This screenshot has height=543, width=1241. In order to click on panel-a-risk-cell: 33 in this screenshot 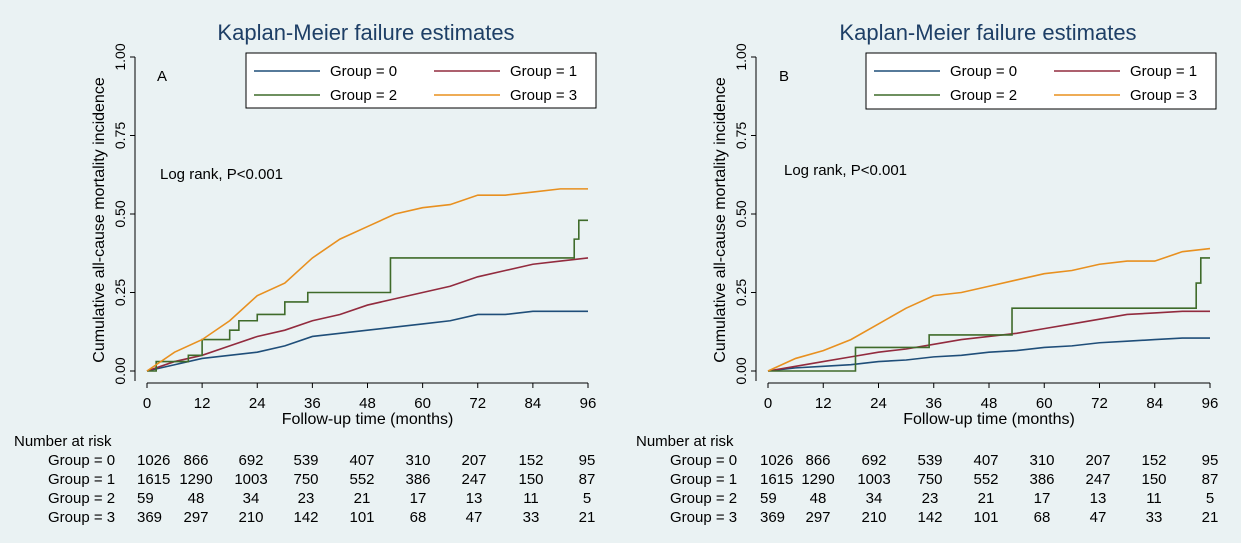, I will do `click(531, 517)`.